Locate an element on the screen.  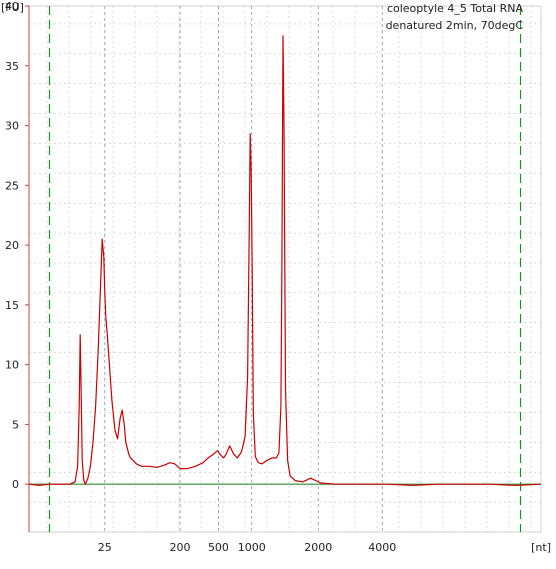
x-tick-label: 500 is located at coordinates (218, 547).